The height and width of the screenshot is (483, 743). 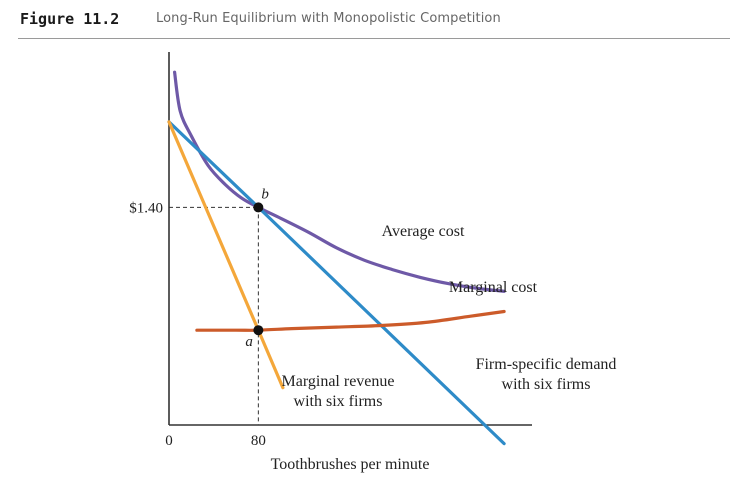 What do you see at coordinates (249, 342) in the screenshot?
I see `point-a-label: a` at bounding box center [249, 342].